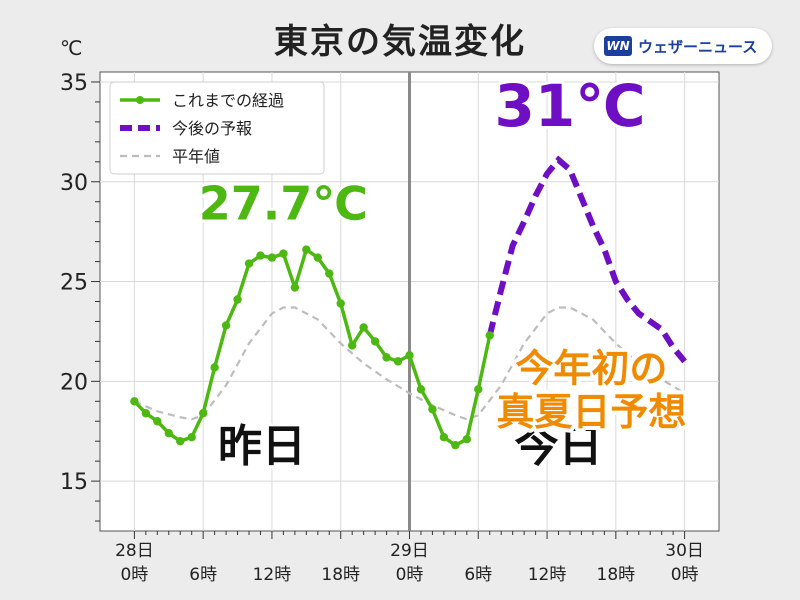 The width and height of the screenshot is (800, 600). Describe the element at coordinates (586, 259) in the screenshot. I see `forecast-line` at that location.